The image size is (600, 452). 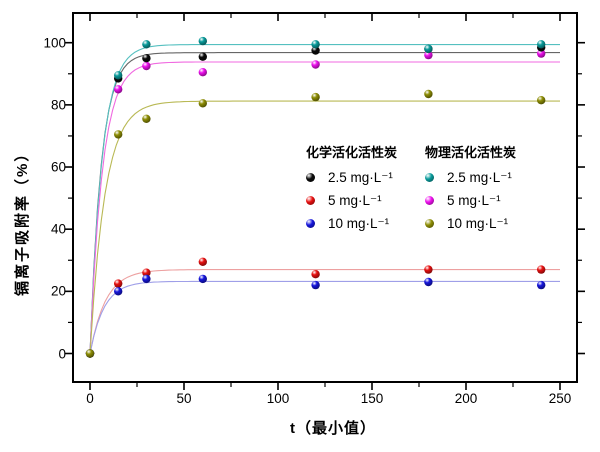 I want to click on legend-group-title: 化学活化活性炭, so click(x=352, y=152).